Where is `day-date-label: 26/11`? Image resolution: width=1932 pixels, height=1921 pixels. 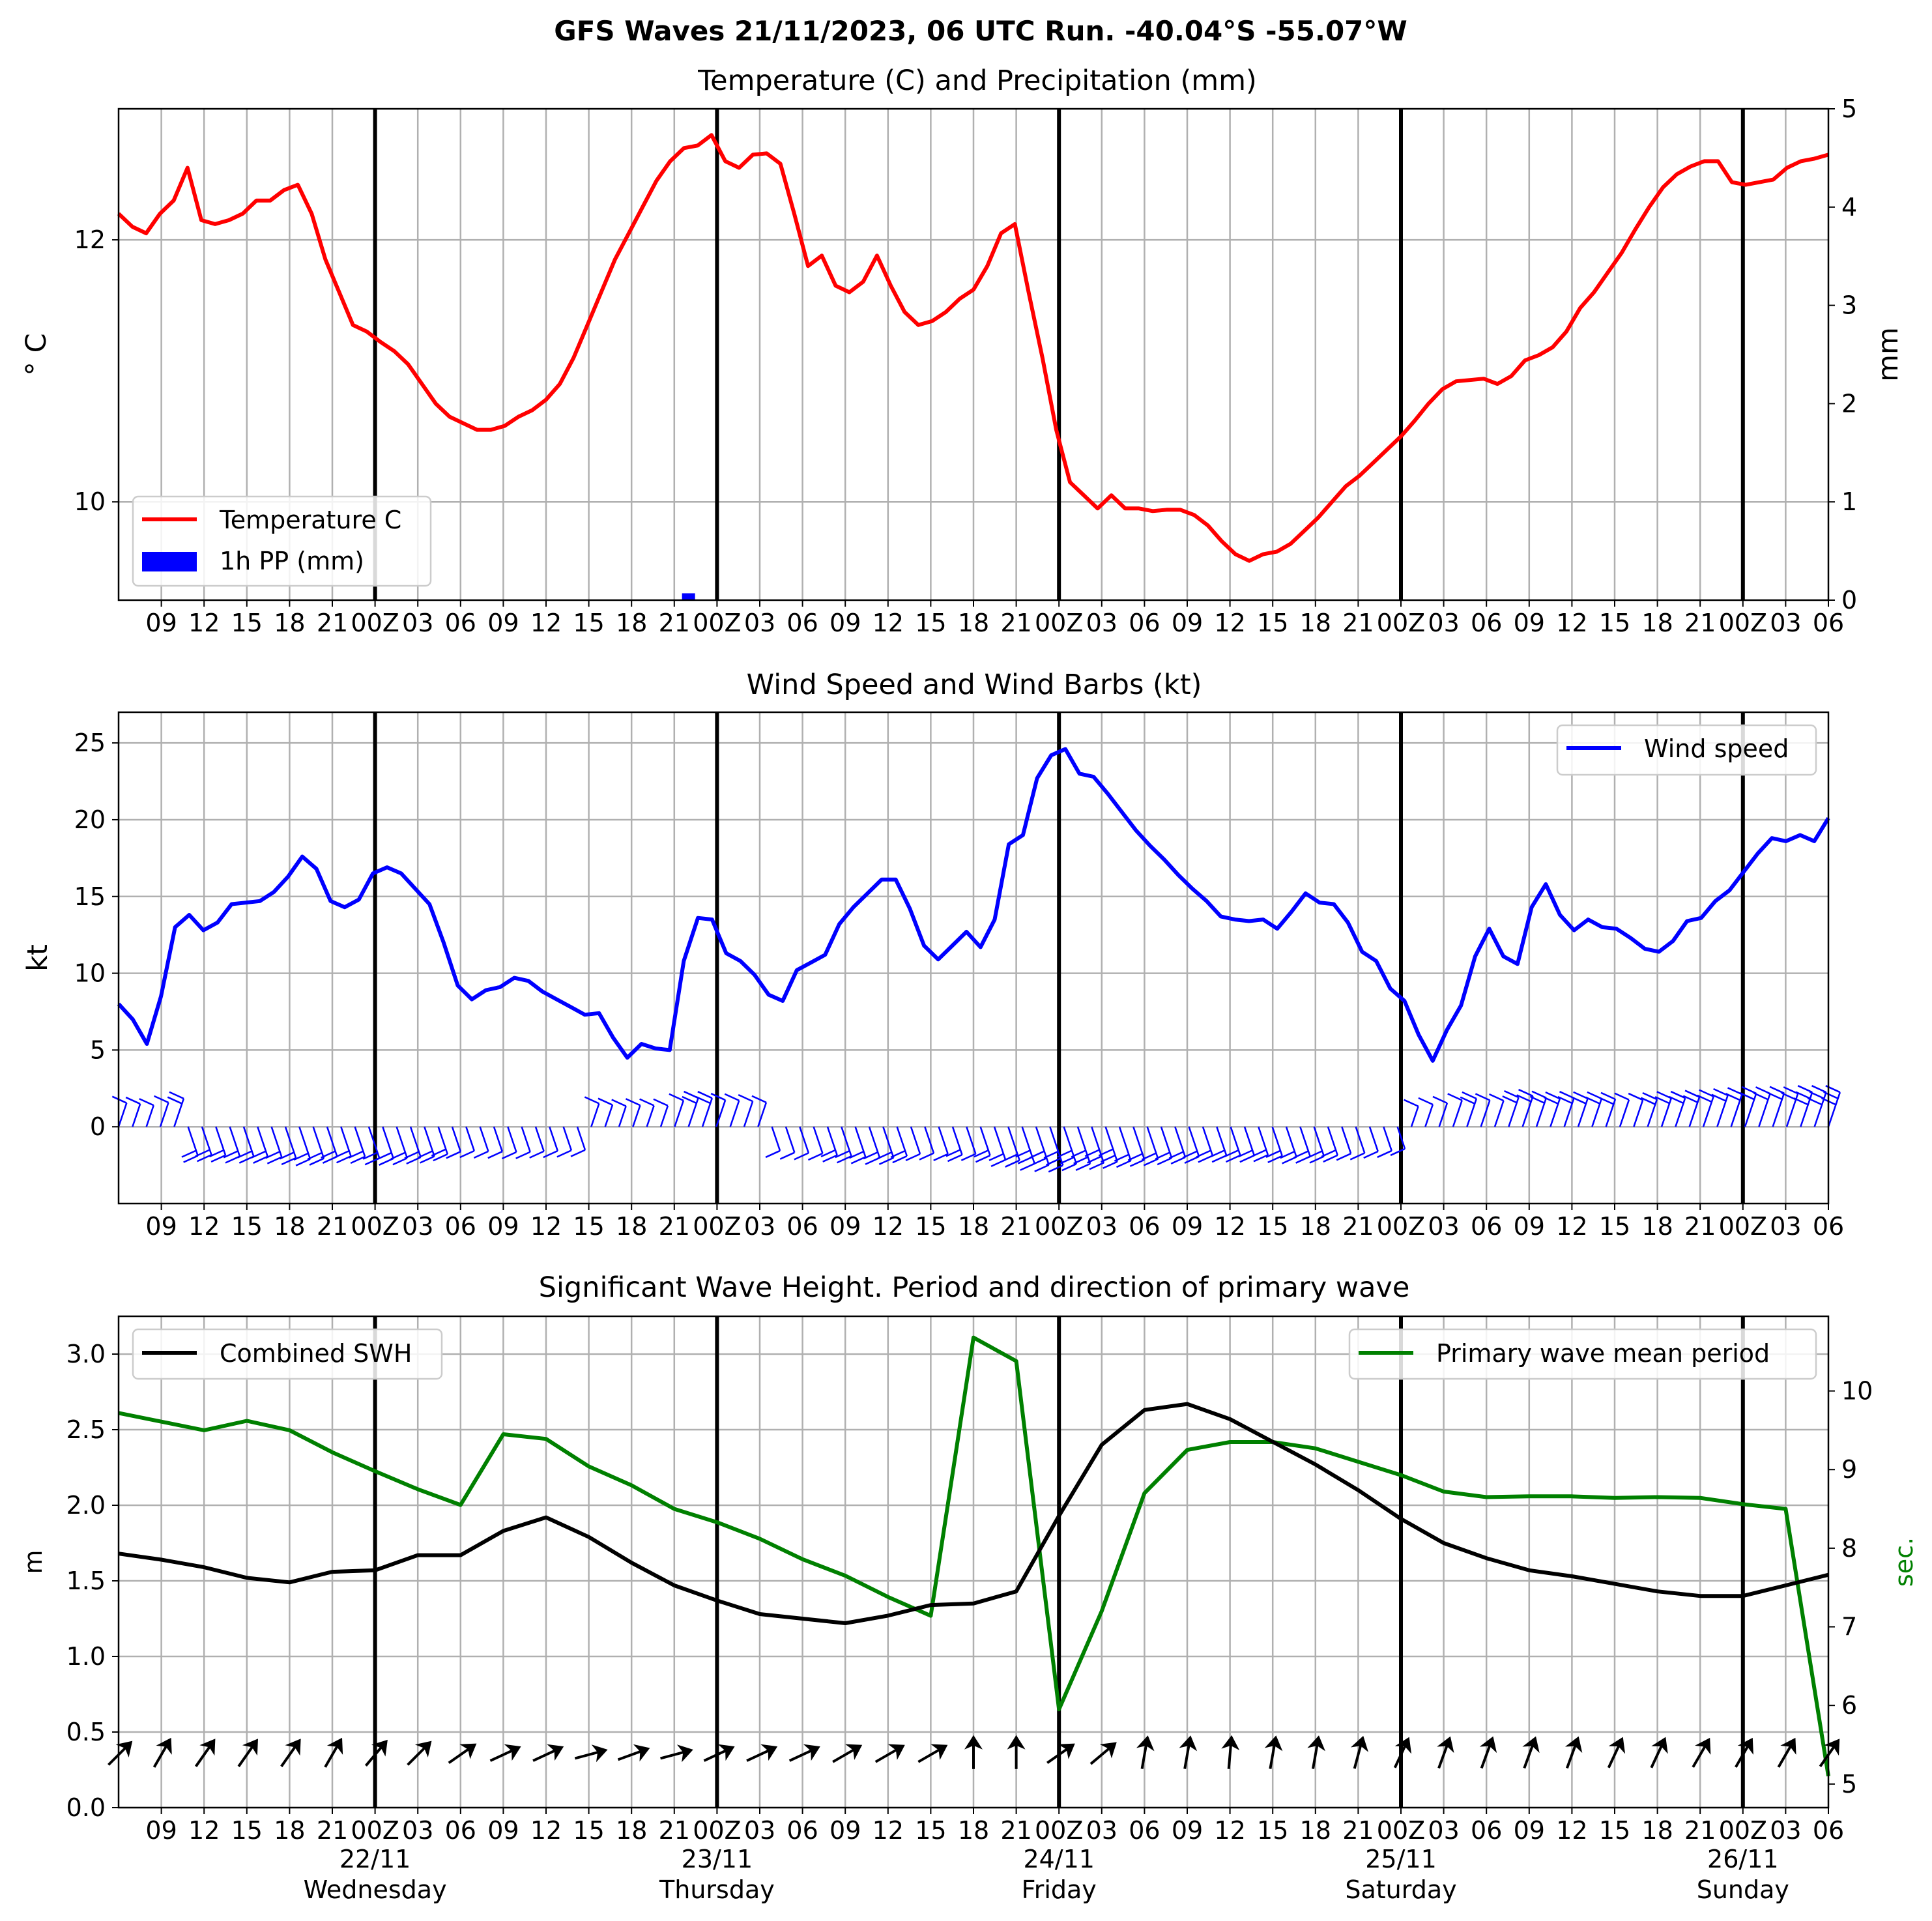
day-date-label: 26/11 is located at coordinates (1743, 1859).